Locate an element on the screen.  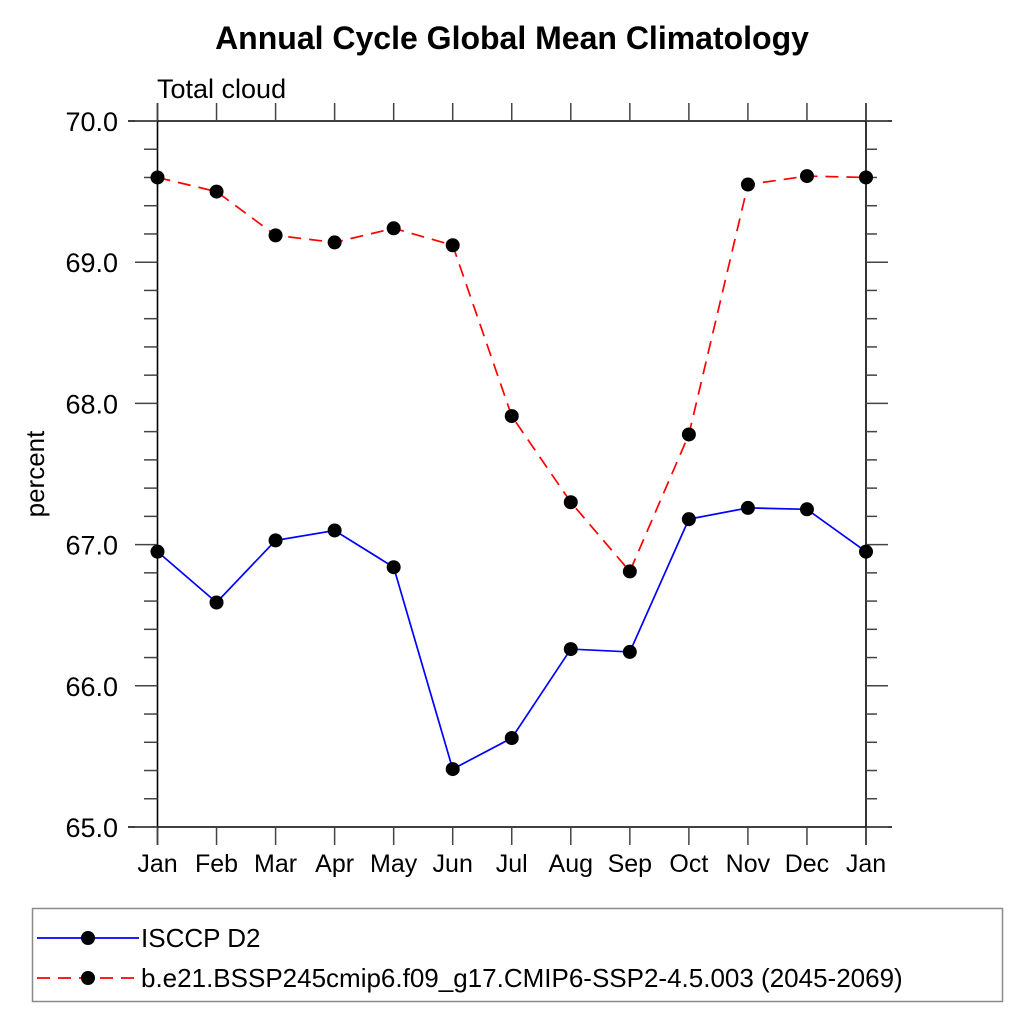
legend-box is located at coordinates (517, 955).